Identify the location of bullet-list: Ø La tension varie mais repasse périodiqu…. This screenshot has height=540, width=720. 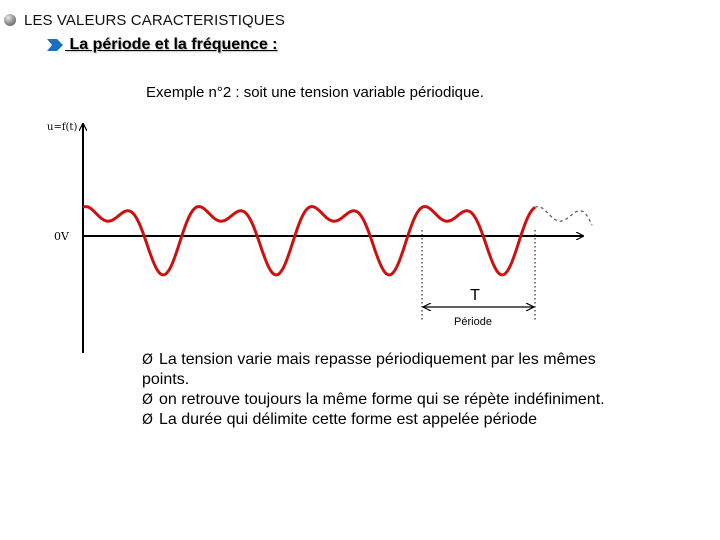
(377, 390).